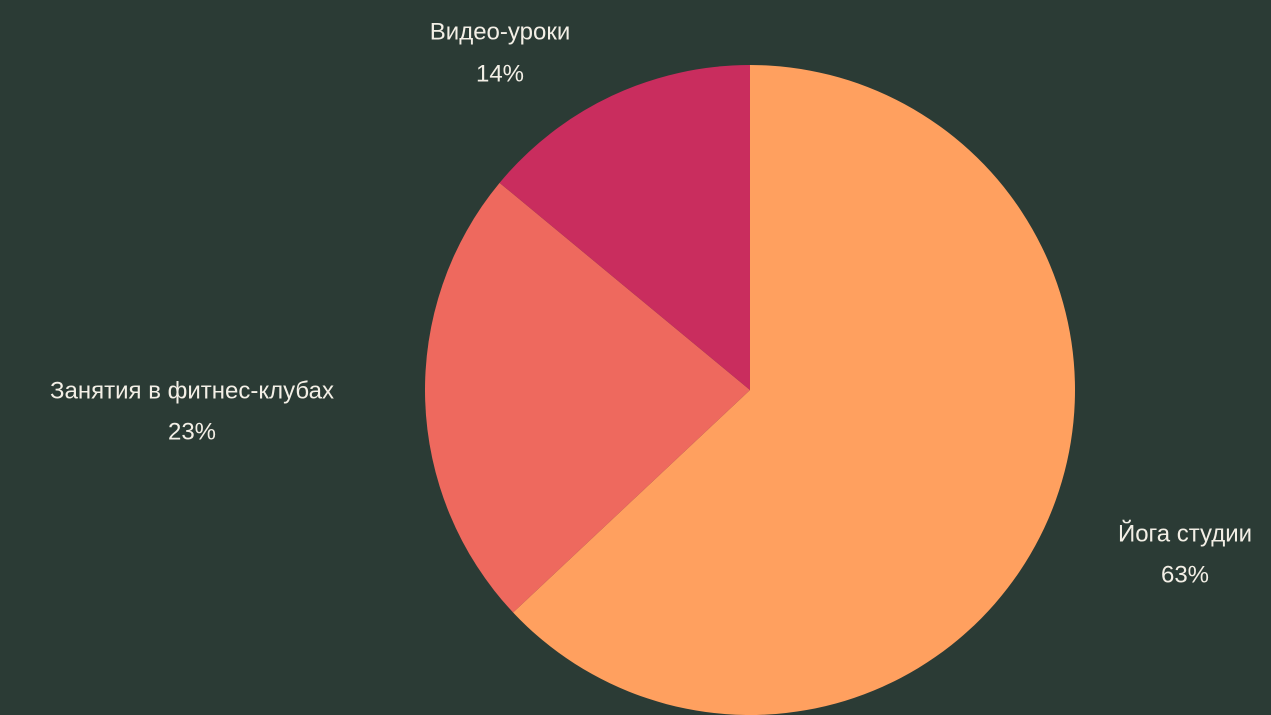 This screenshot has height=715, width=1271. What do you see at coordinates (1185, 574) in the screenshot?
I see `slice-percent-1: 63%` at bounding box center [1185, 574].